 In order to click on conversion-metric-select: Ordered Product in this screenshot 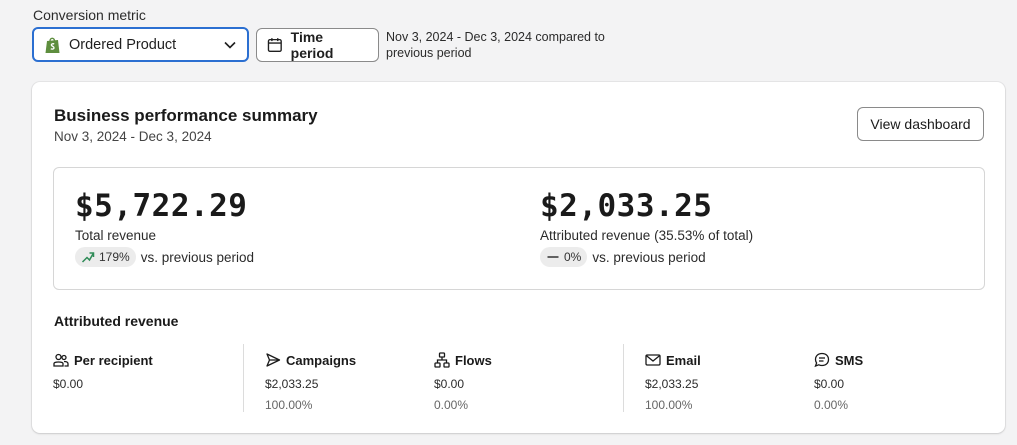, I will do `click(140, 44)`.